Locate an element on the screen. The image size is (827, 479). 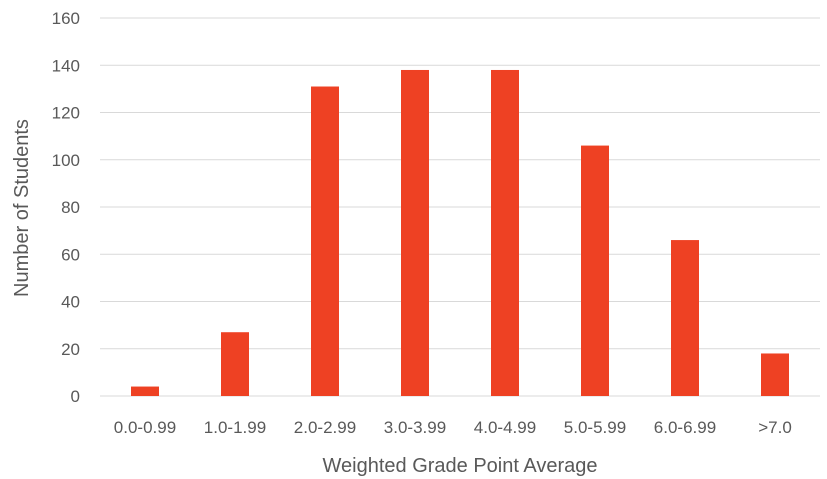
y-tick-labels: 0 20 40 60 80 100 120 140 160 is located at coordinates (66, 207).